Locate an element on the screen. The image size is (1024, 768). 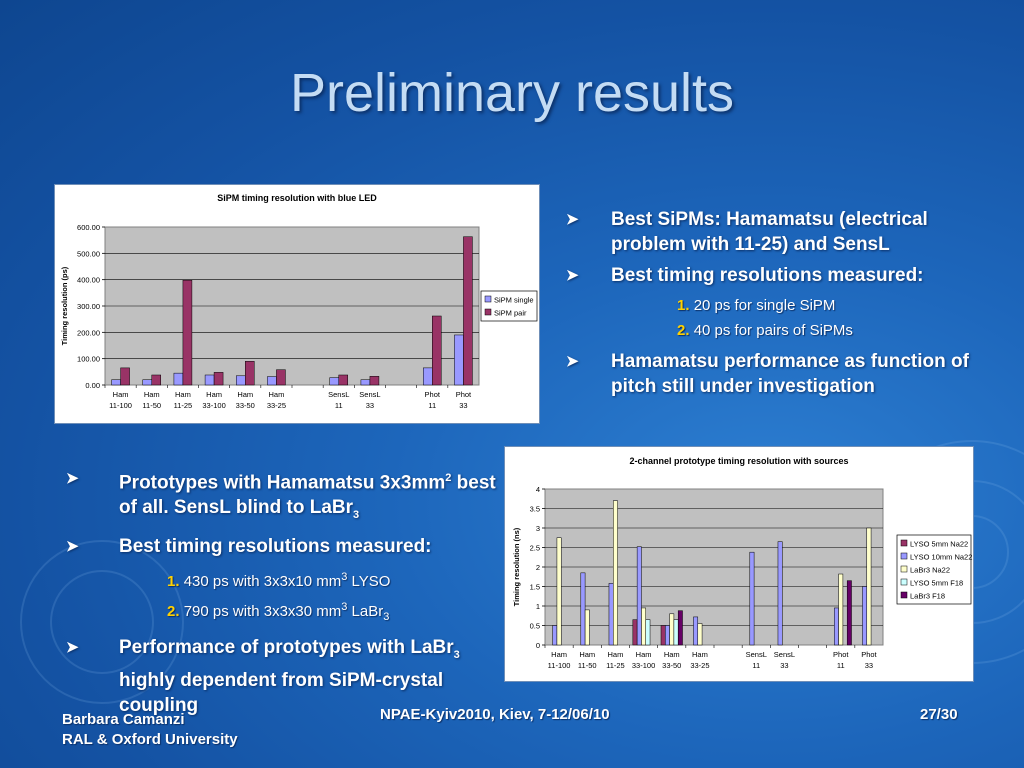
legend-label: LYSO 5mm F18 is located at coordinates (936, 583).